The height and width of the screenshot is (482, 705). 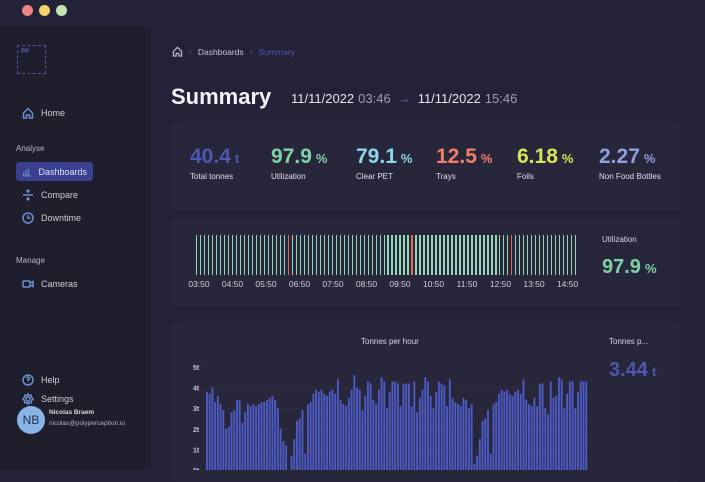 What do you see at coordinates (61, 10) in the screenshot?
I see `maximize-button` at bounding box center [61, 10].